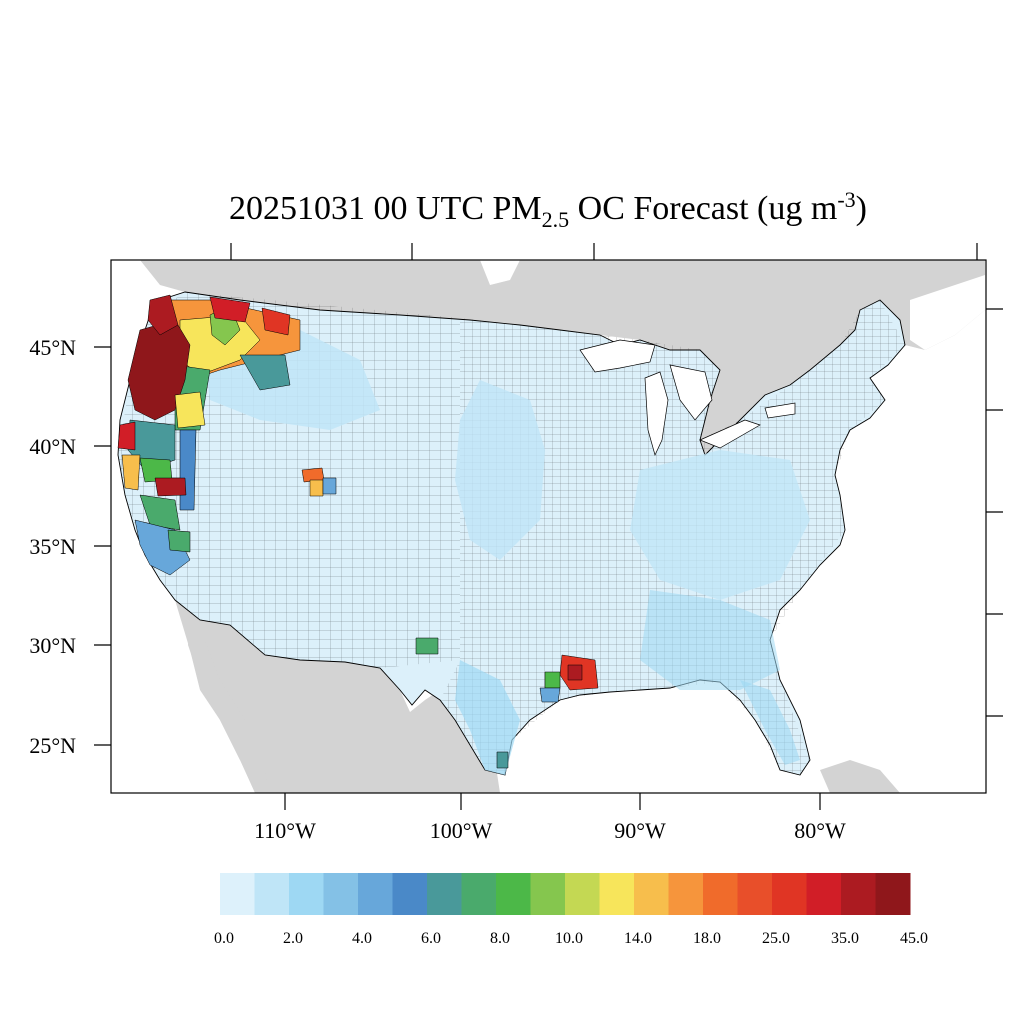  What do you see at coordinates (656, 414) in the screenshot?
I see `lake-michigan` at bounding box center [656, 414].